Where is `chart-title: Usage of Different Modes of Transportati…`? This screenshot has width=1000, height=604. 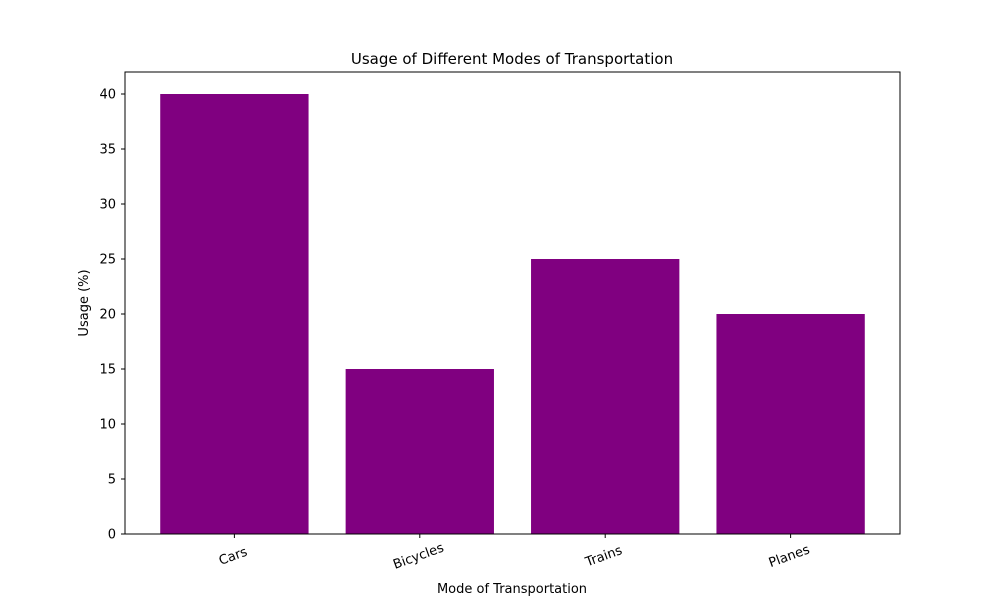
chart-title: Usage of Different Modes of Transportati… is located at coordinates (512, 59).